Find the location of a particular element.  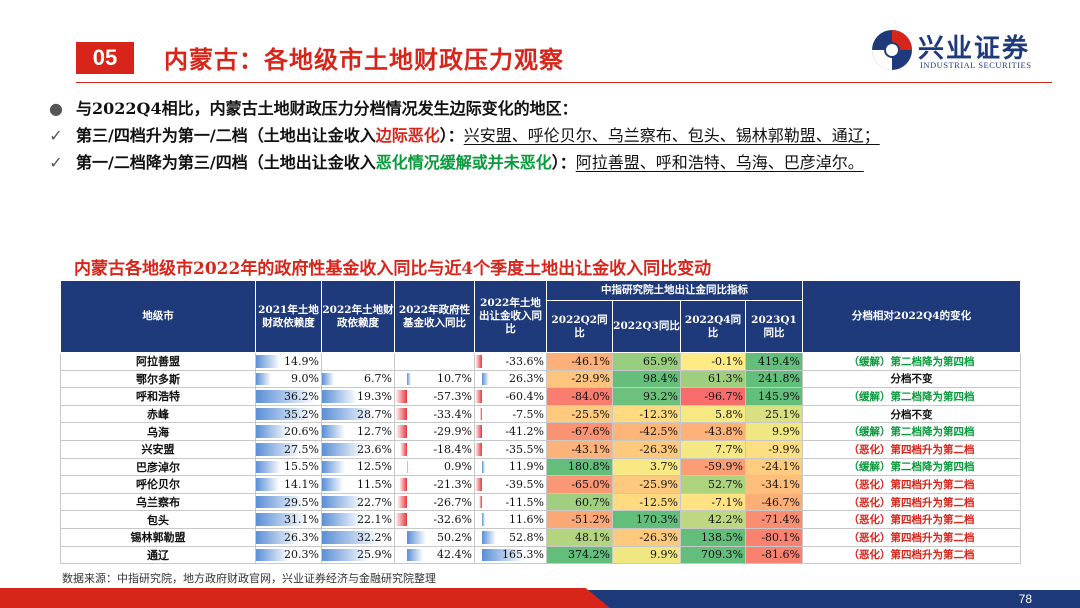

cell-c4: -11.5% is located at coordinates (510, 502).